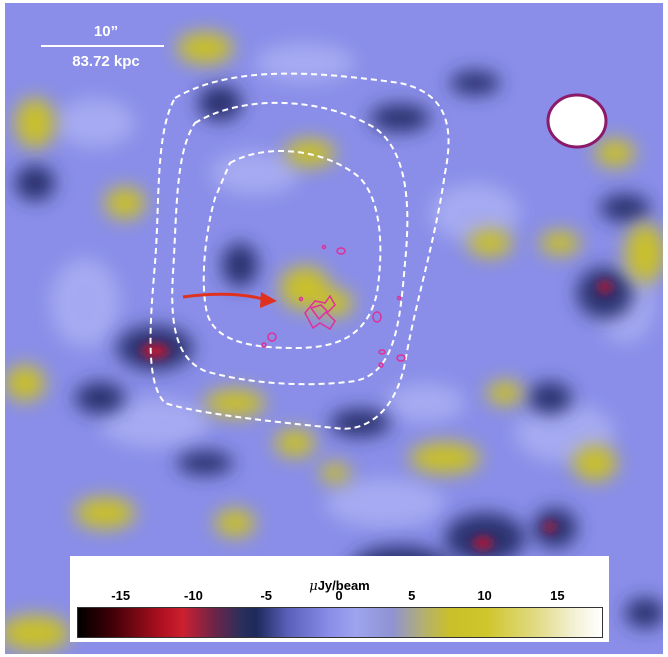  What do you see at coordinates (333, 306) in the screenshot?
I see `radio-source-contours` at bounding box center [333, 306].